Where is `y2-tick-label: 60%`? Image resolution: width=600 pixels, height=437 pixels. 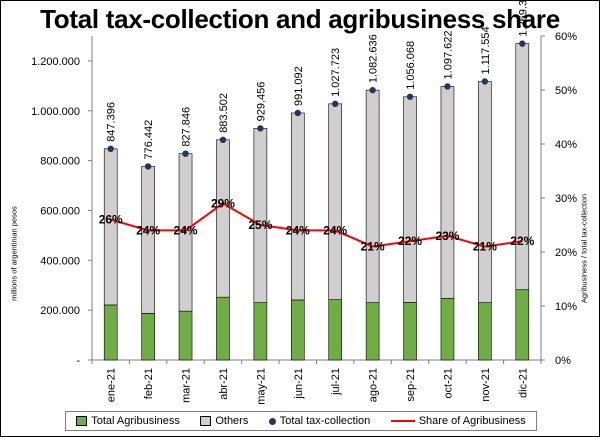
y2-tick-label: 60% is located at coordinates (566, 37).